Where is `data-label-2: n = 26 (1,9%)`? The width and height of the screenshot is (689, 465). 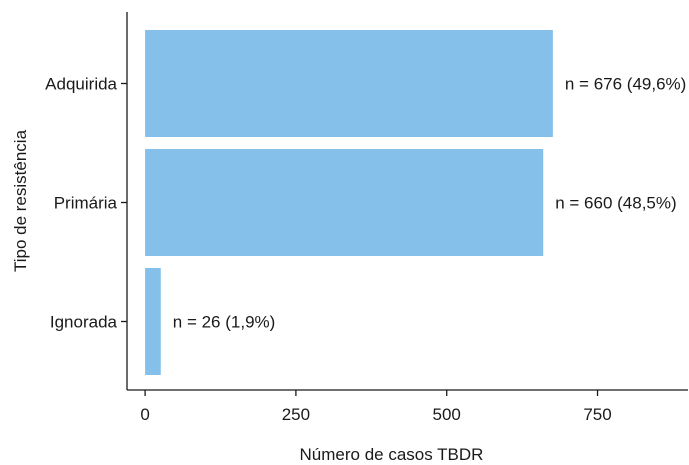
data-label-2: n = 26 (1,9%) is located at coordinates (224, 322).